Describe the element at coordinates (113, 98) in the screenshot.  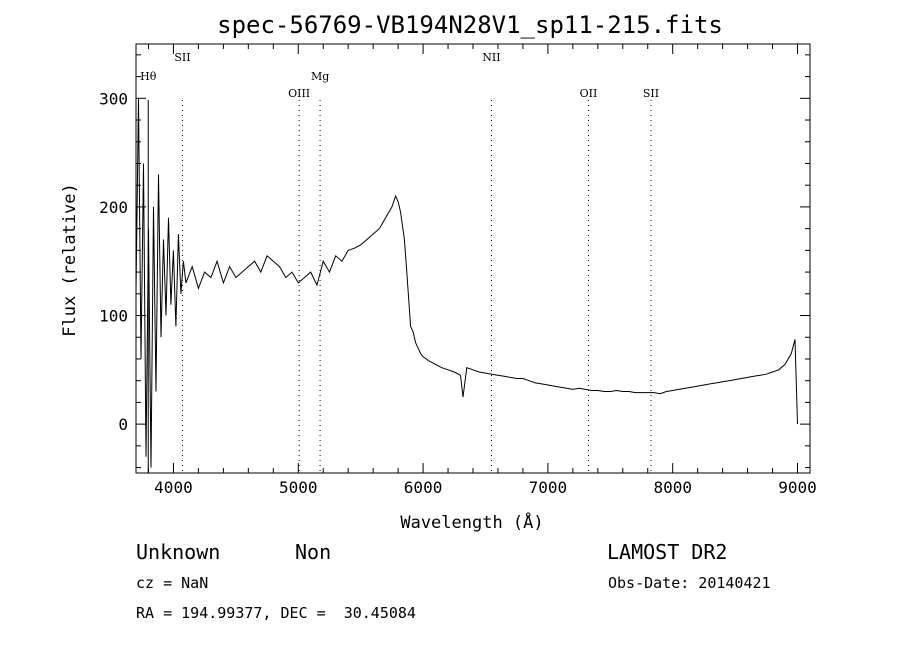
I see `y-tick-label: 300` at that location.